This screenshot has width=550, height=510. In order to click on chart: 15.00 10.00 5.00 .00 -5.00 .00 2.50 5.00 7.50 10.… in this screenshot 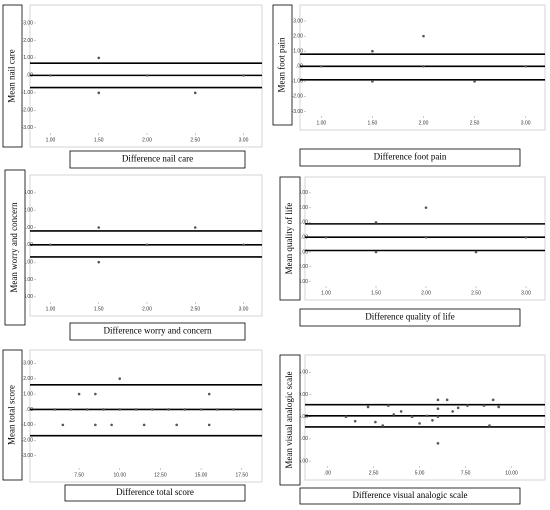, I will do `click(412, 429)`.